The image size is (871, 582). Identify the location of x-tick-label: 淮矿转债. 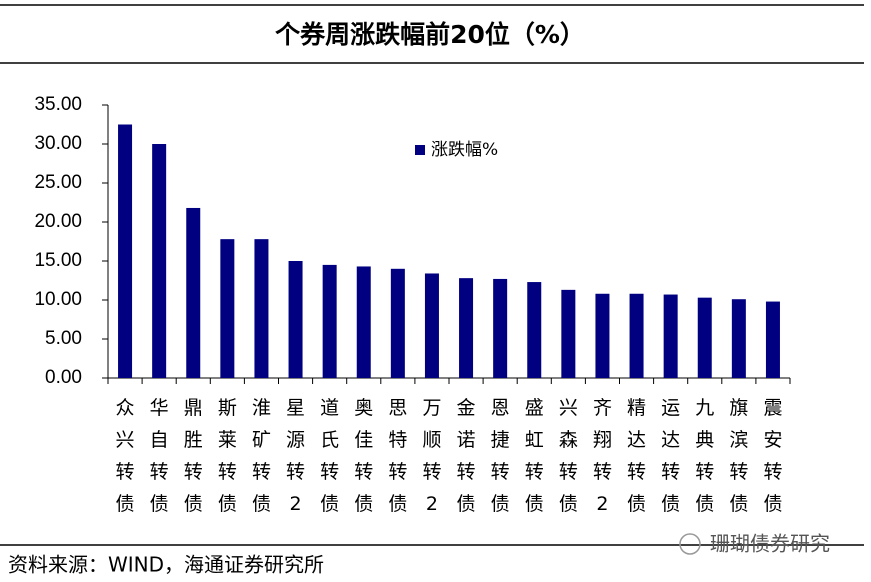
(261, 456).